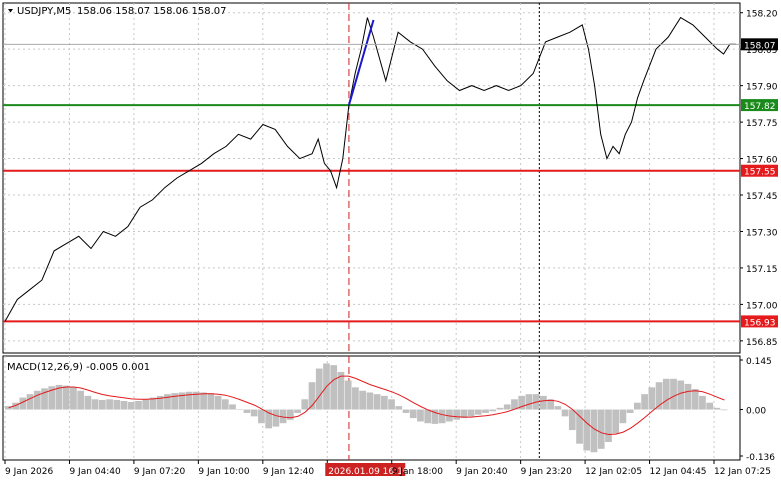  I want to click on level-label: 157.82, so click(760, 107).